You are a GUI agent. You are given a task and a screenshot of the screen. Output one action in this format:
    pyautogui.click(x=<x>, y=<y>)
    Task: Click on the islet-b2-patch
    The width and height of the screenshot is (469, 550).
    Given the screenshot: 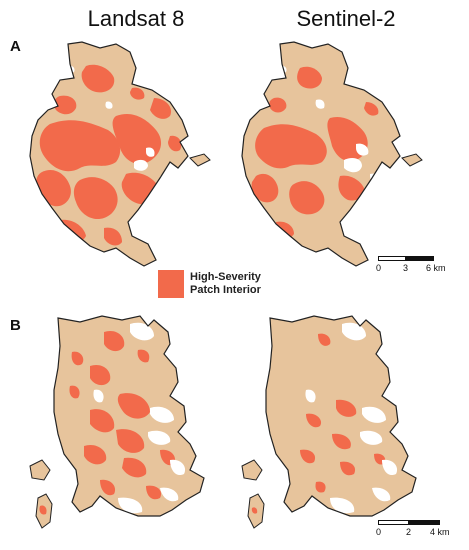 What is the action you would take?
    pyautogui.click(x=254, y=510)
    